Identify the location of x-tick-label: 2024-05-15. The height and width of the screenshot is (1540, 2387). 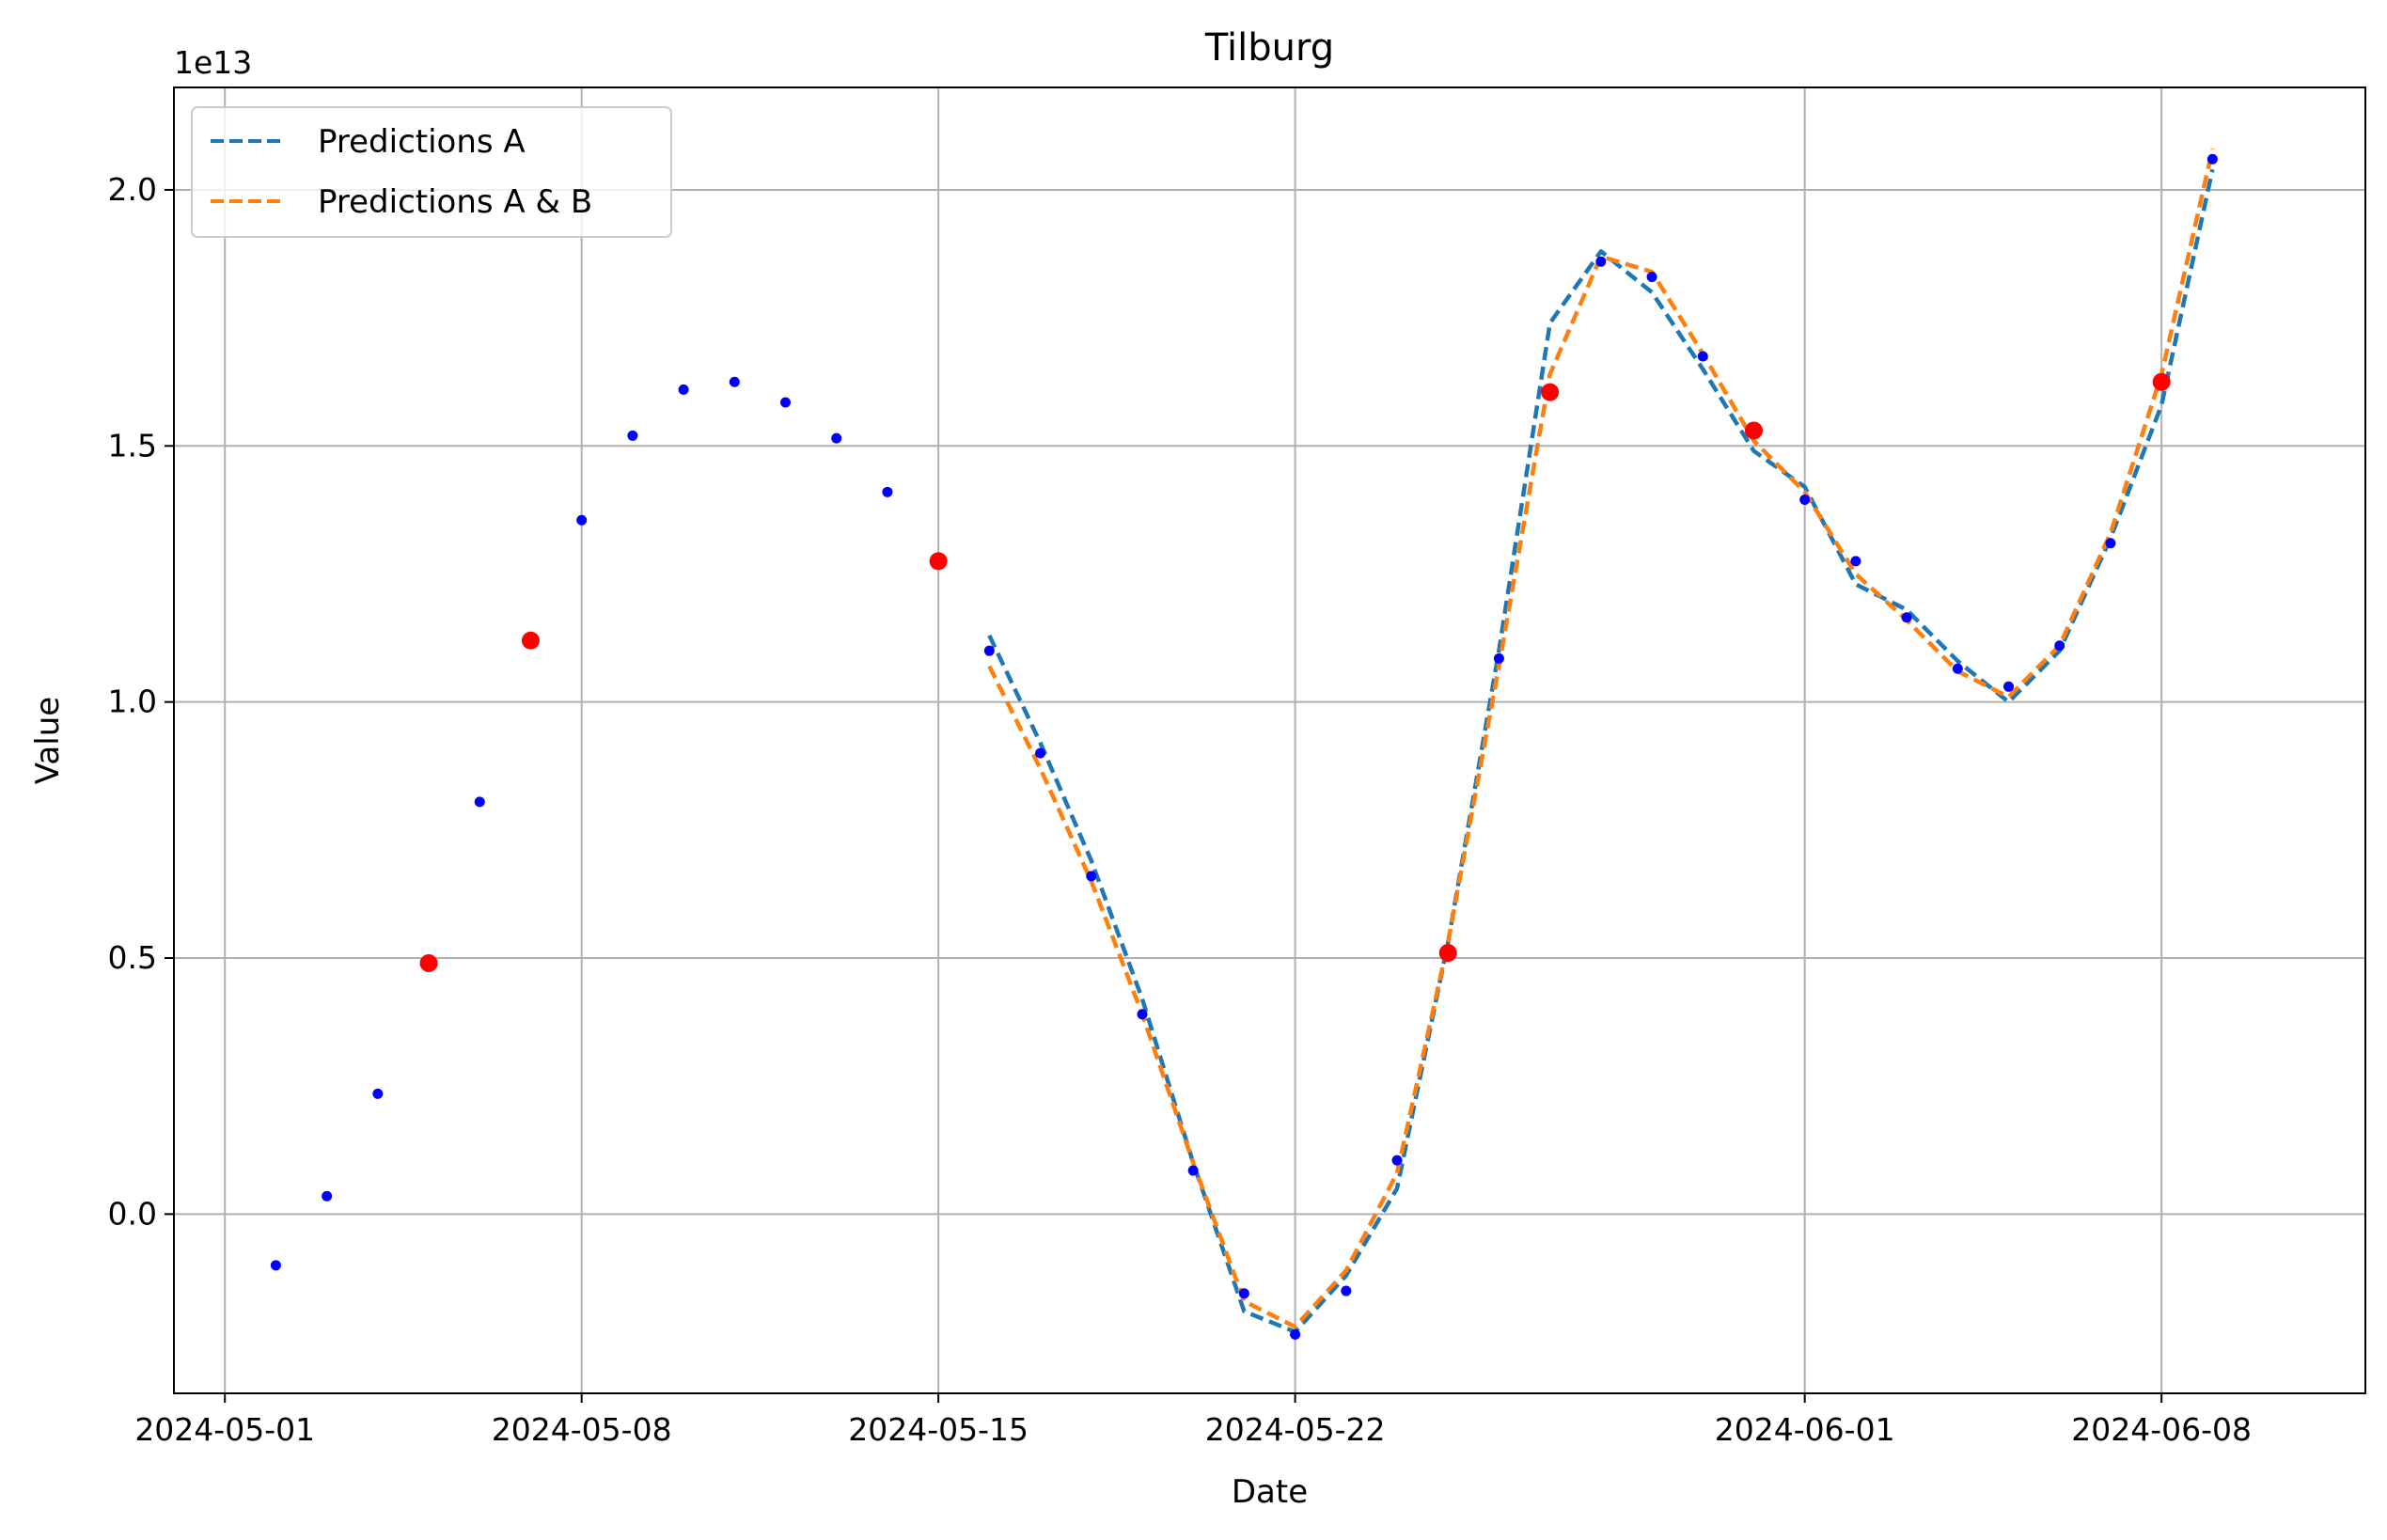
(938, 1429).